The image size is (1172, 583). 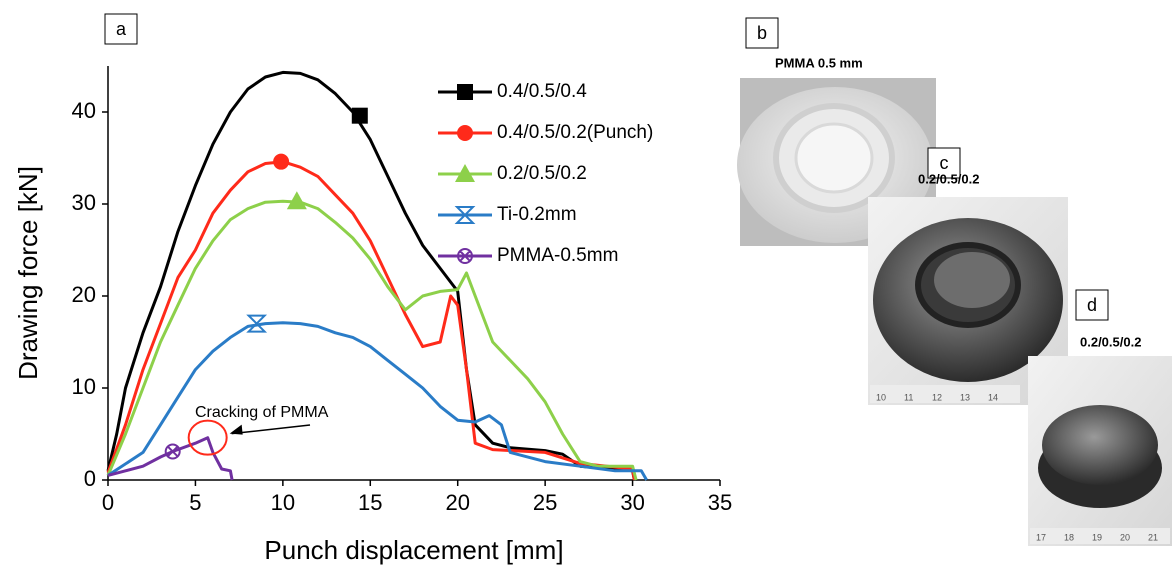 What do you see at coordinates (1041, 537) in the screenshot?
I see `ruler-label: 17` at bounding box center [1041, 537].